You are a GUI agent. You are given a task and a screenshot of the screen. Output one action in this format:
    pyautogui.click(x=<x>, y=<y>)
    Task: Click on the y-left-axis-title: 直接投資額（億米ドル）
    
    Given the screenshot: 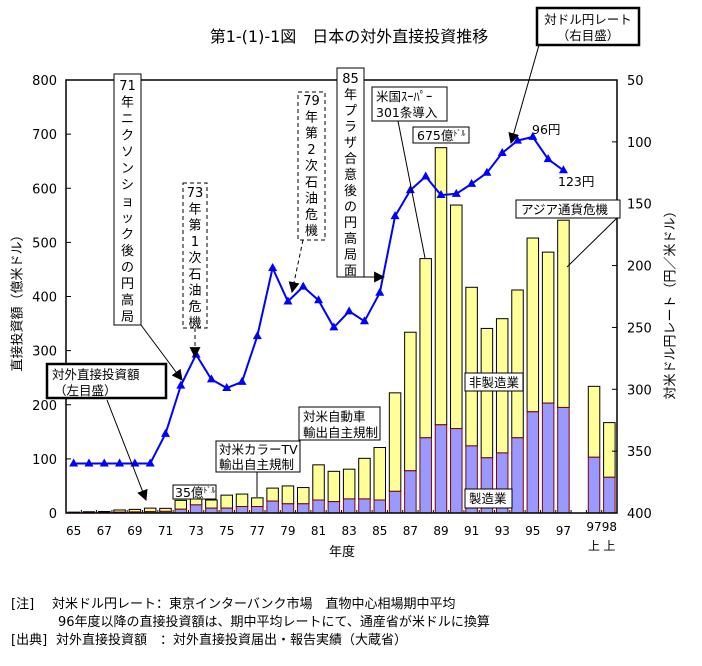 What is the action you would take?
    pyautogui.click(x=18, y=299)
    